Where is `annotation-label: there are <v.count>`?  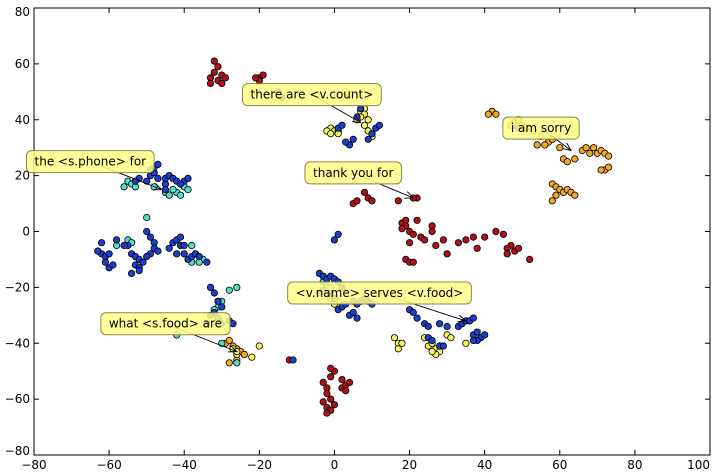 annotation-label: there are <v.count> is located at coordinates (312, 95).